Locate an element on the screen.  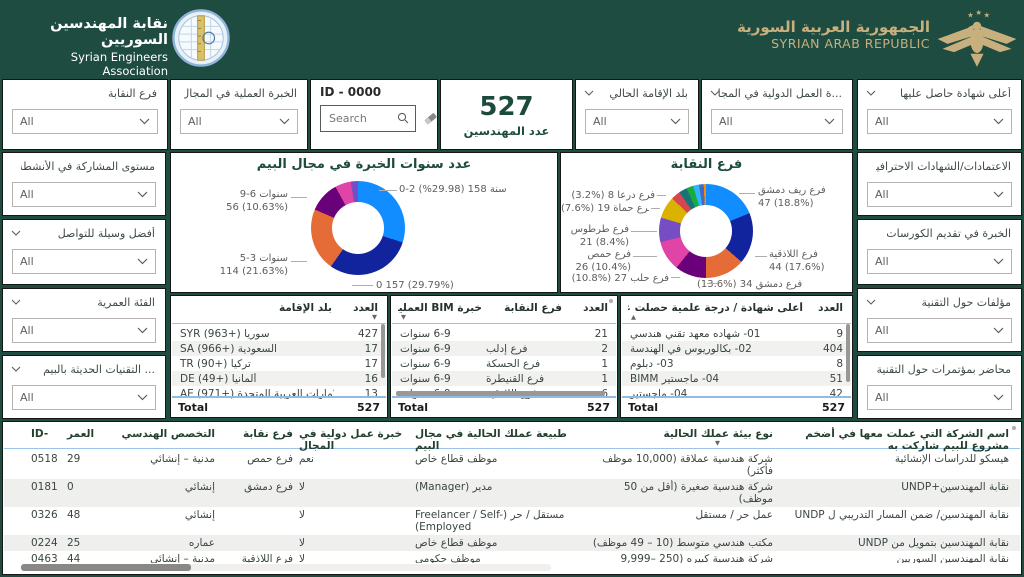
slicer-modern-tech-label: ... التقنيات الحديثة بالبيم is located at coordinates (99, 369).